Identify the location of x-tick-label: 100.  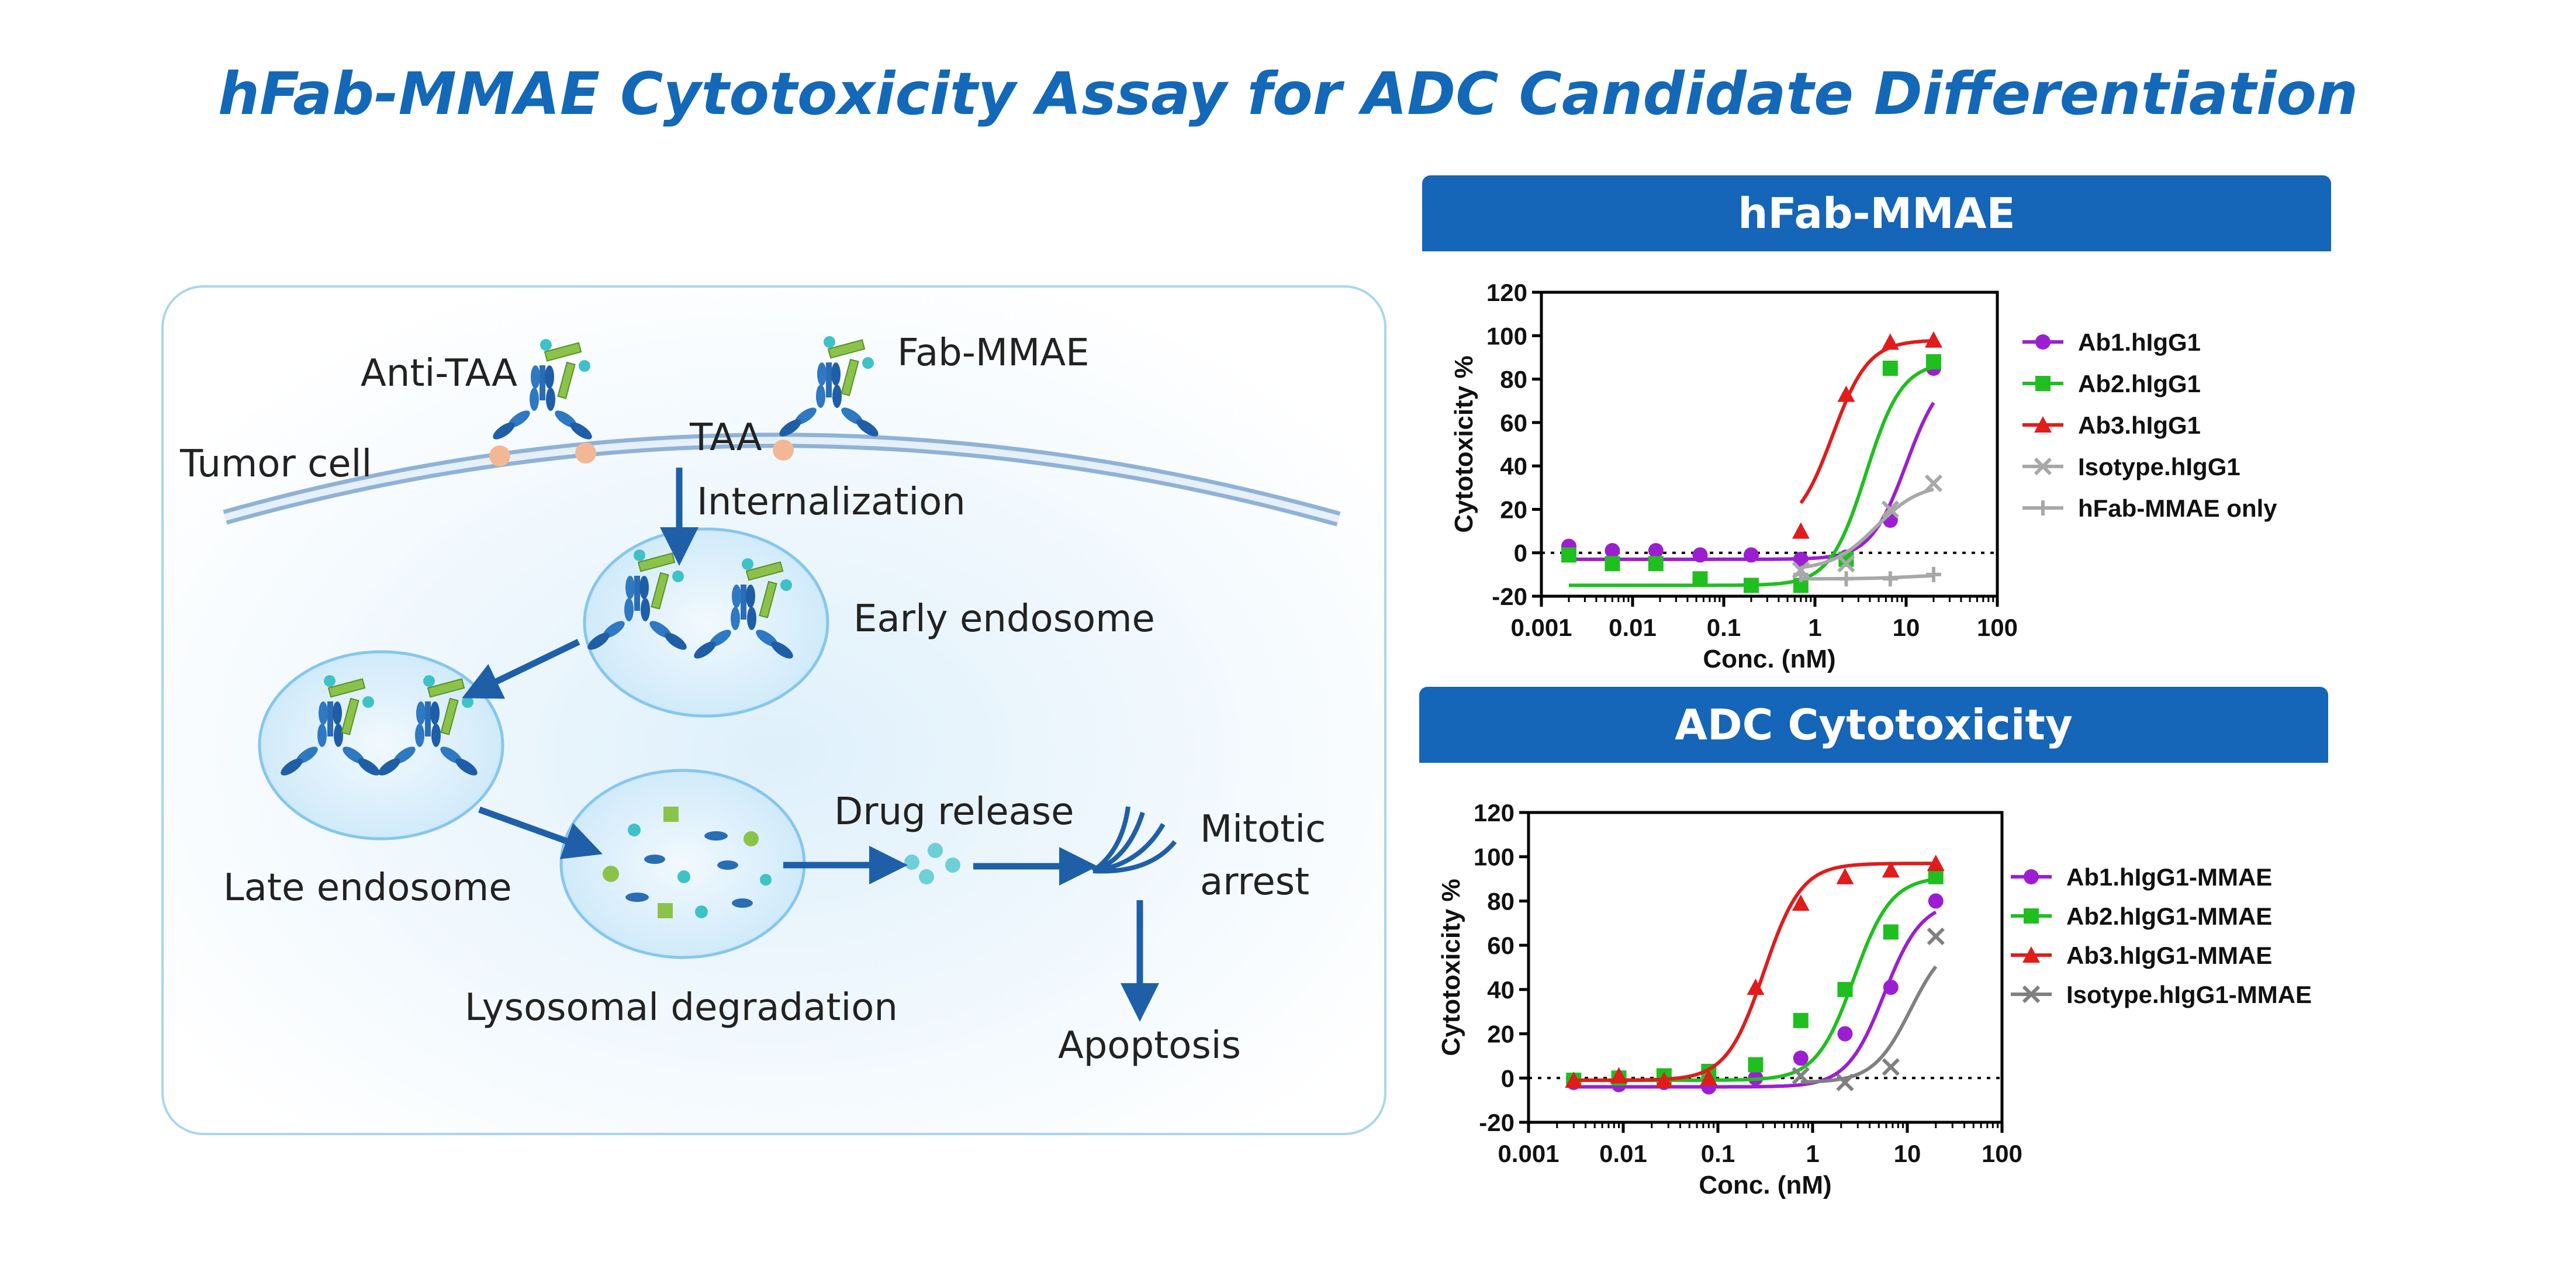
(2002, 1153).